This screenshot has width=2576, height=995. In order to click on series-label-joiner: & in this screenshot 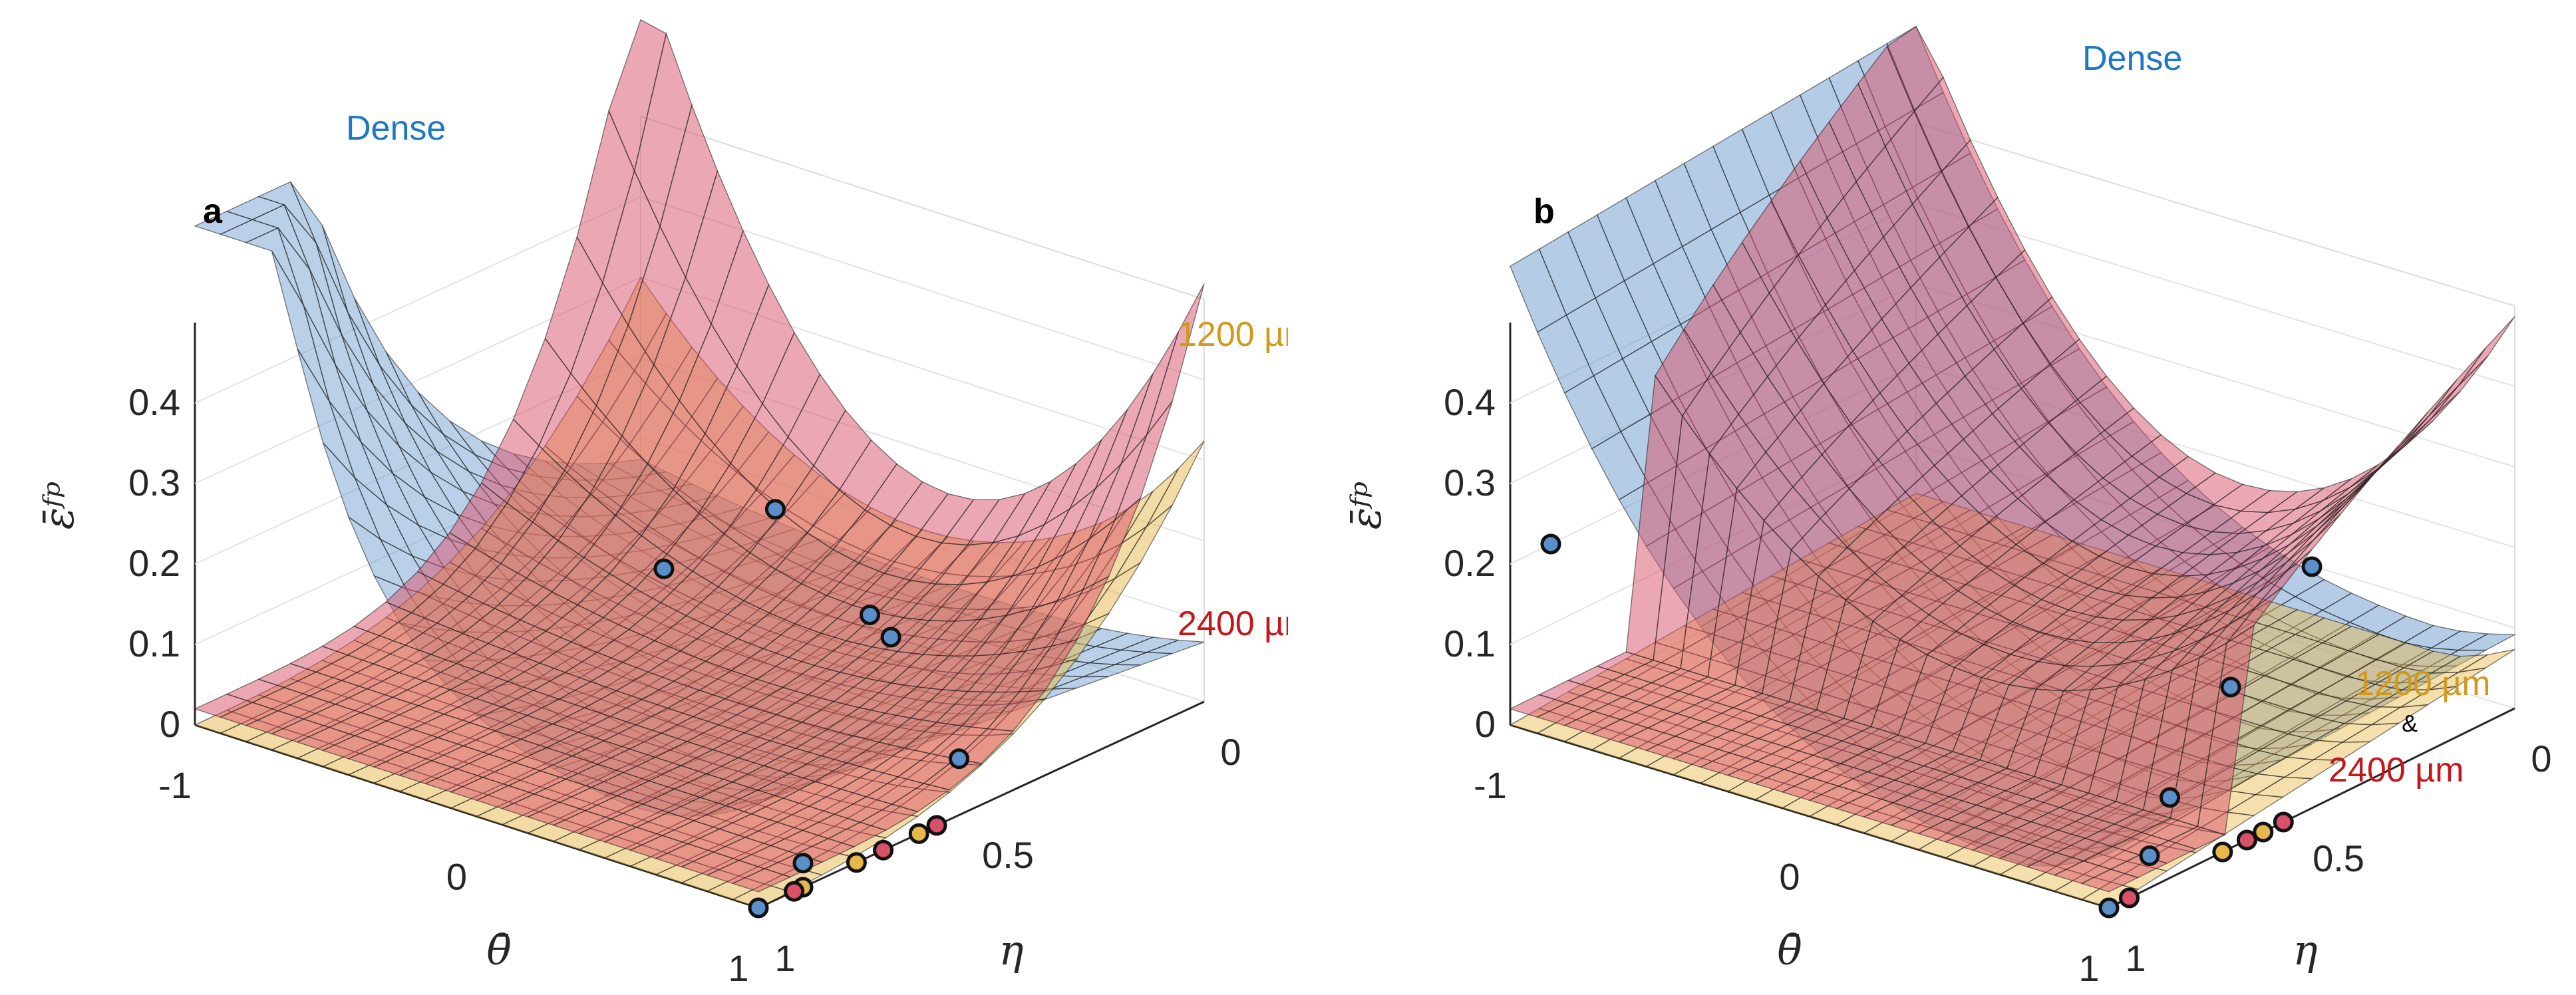, I will do `click(2410, 723)`.